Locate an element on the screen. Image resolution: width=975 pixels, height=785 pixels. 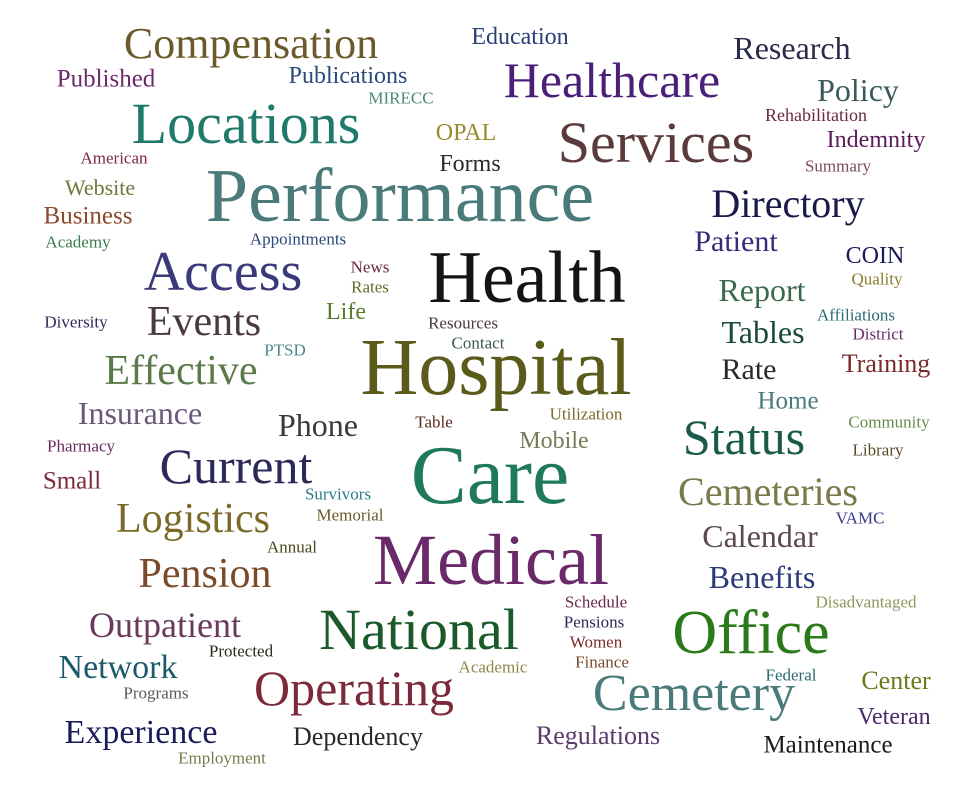
word-patient: Patient is located at coordinates (736, 241).